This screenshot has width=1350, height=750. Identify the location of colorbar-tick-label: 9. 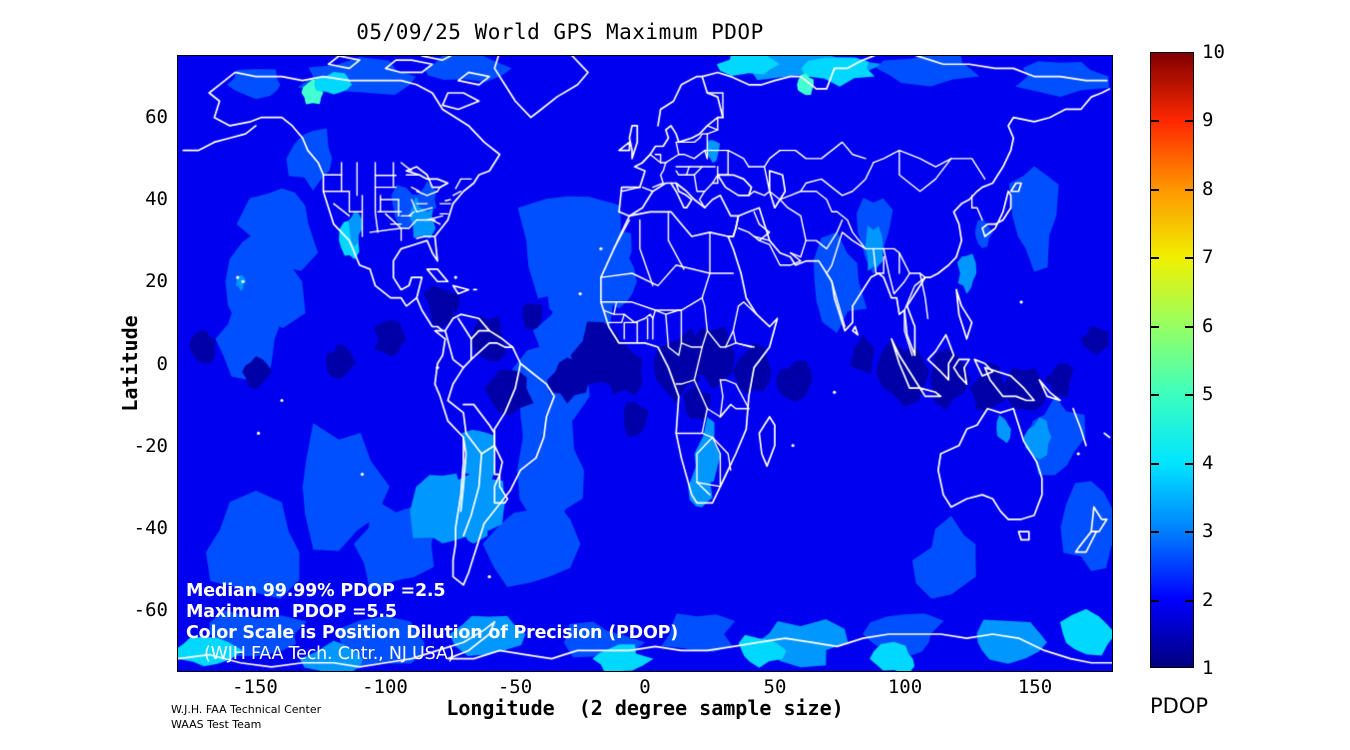
(1208, 120).